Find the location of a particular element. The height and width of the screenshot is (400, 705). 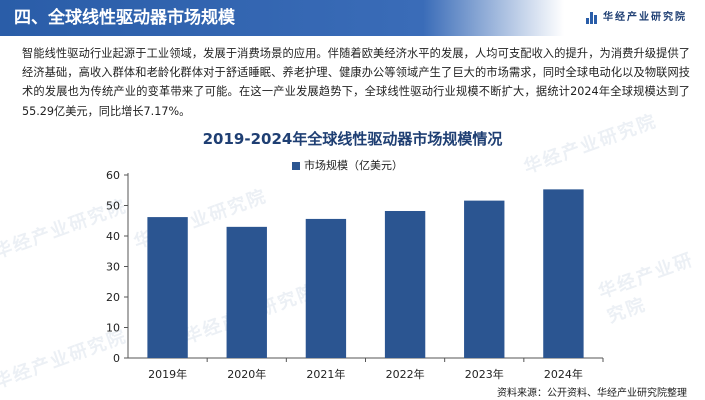

chart-title: 2019-2024年全球线性驱动器市场规模情况 is located at coordinates (352, 139).